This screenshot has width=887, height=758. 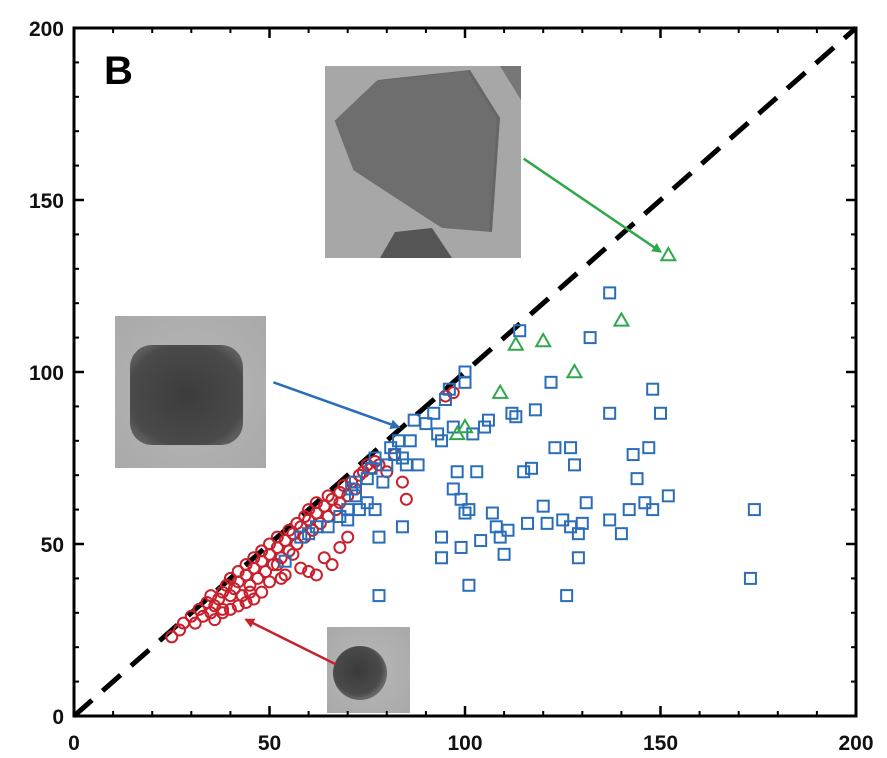 What do you see at coordinates (46, 373) in the screenshot?
I see `y-tick-label: 100` at bounding box center [46, 373].